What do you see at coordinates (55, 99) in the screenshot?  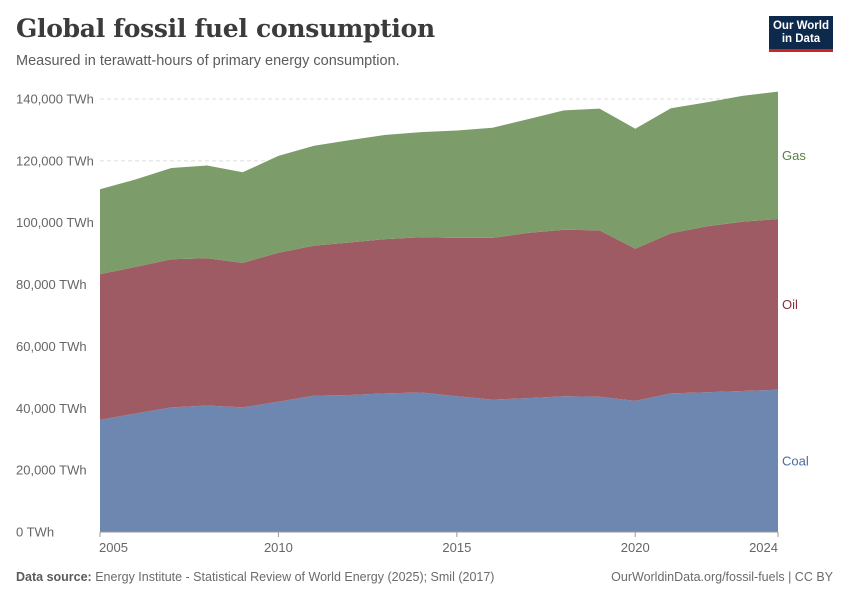 I see `y-tick-label: 140,000 TWh` at bounding box center [55, 99].